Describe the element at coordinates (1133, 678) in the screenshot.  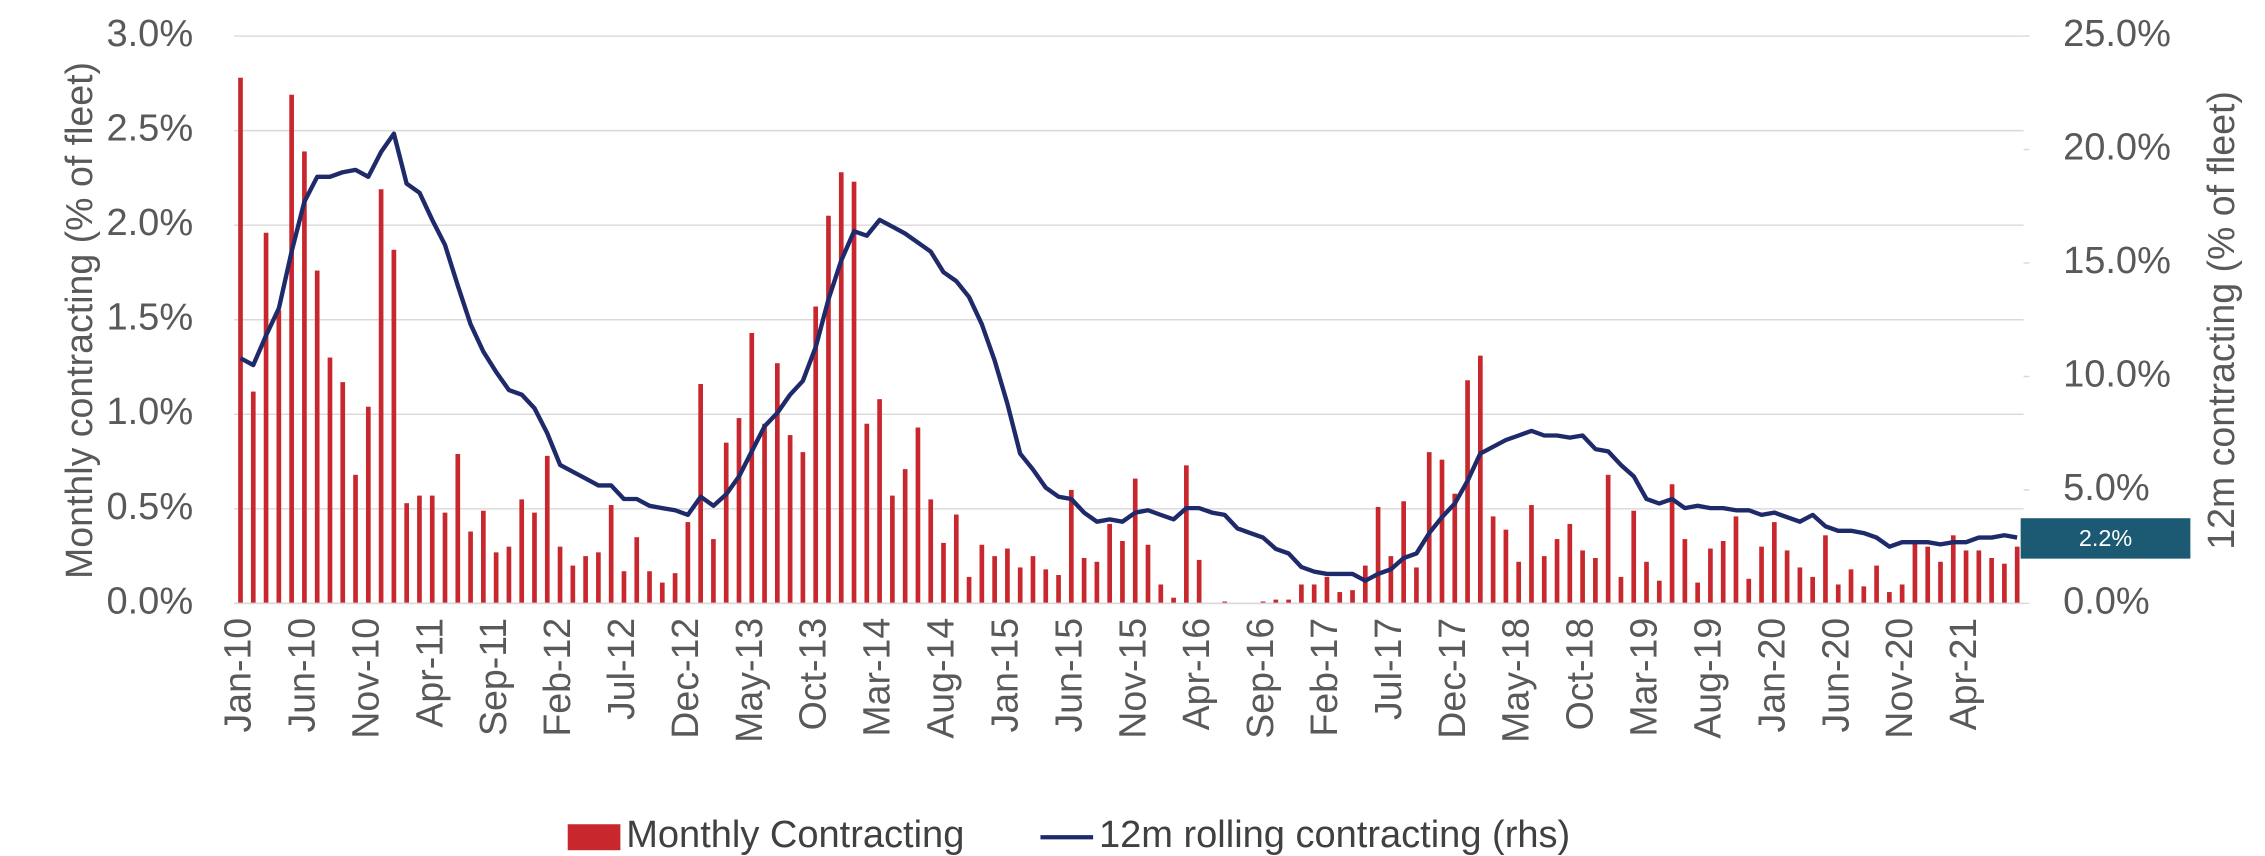
I see `x-tick-label: Nov-15` at that location.